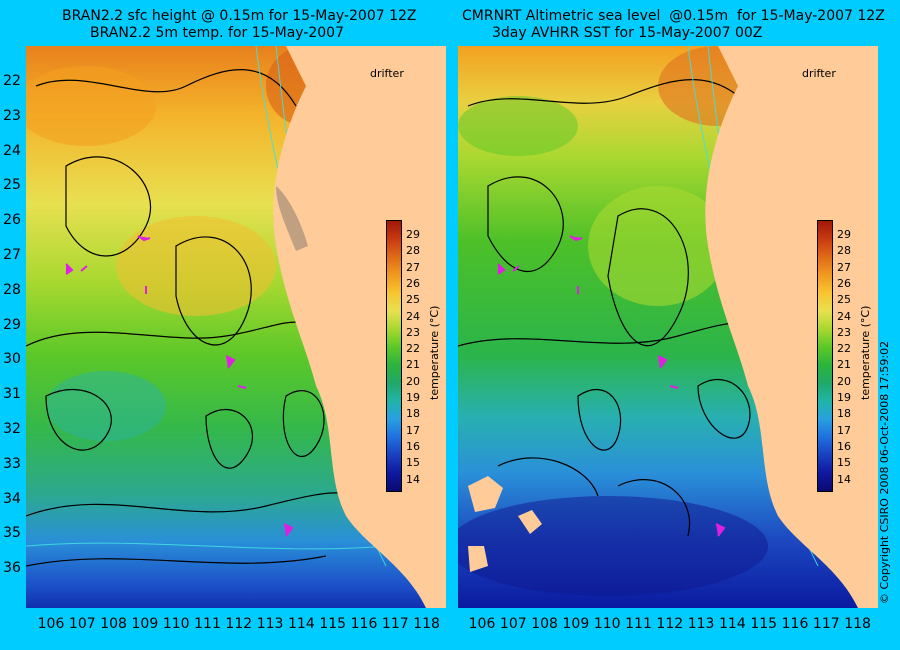 The height and width of the screenshot is (650, 900). What do you see at coordinates (12, 255) in the screenshot?
I see `y-tick-label: 27` at bounding box center [12, 255].